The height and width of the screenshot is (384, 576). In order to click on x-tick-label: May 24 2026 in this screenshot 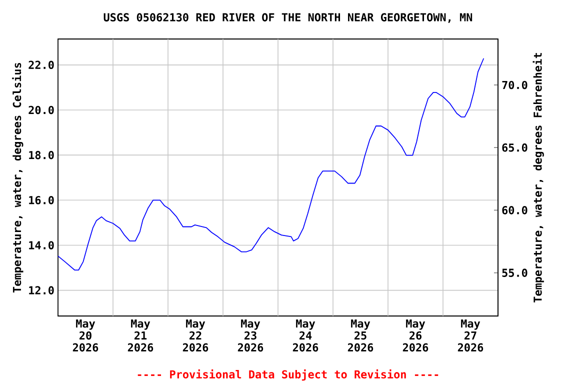, I will do `click(305, 336)`.